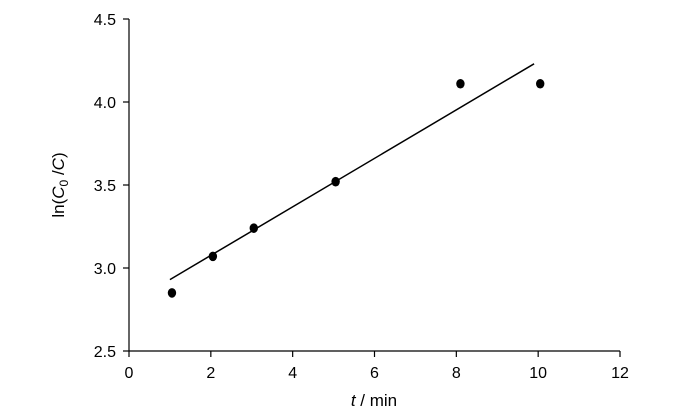 The height and width of the screenshot is (415, 700). Describe the element at coordinates (210, 373) in the screenshot. I see `x-tick-label: 2` at that location.